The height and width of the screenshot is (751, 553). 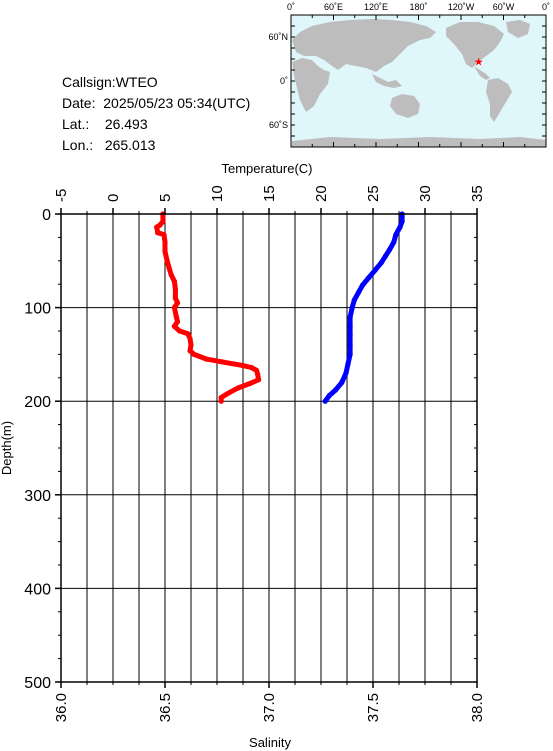 I want to click on temperature-tick-label: 30, so click(x=425, y=193).